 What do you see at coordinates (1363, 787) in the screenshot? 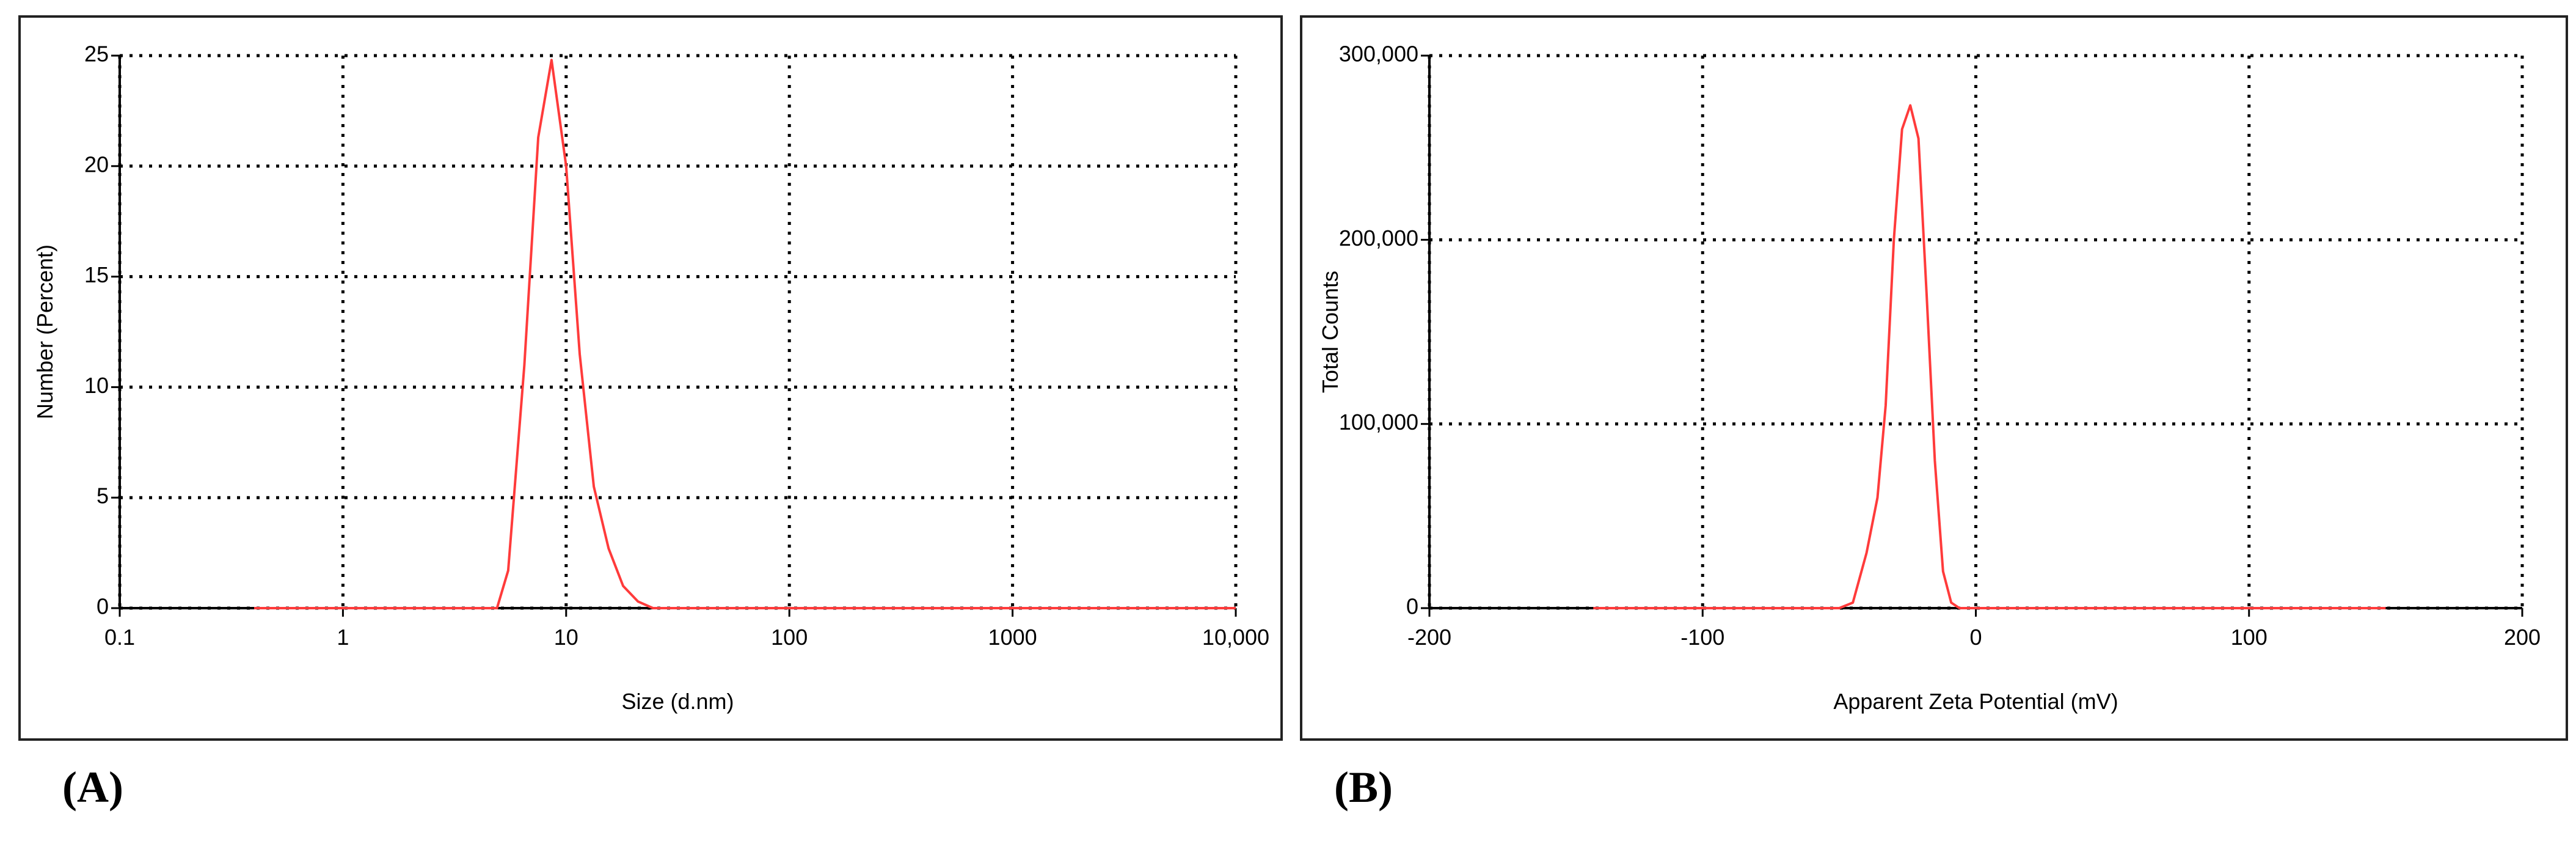
I see `panel-label: (B)` at bounding box center [1363, 787].